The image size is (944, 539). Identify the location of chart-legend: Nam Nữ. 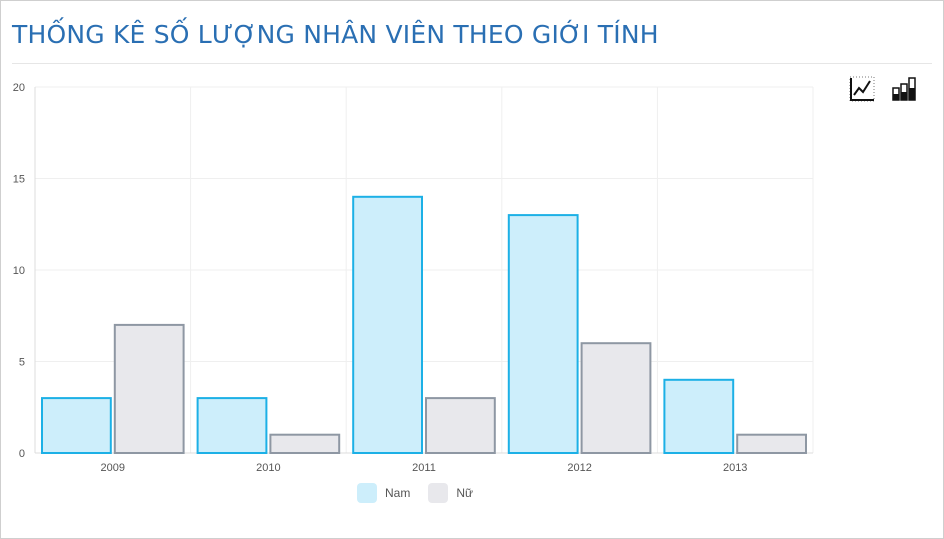
(424, 493).